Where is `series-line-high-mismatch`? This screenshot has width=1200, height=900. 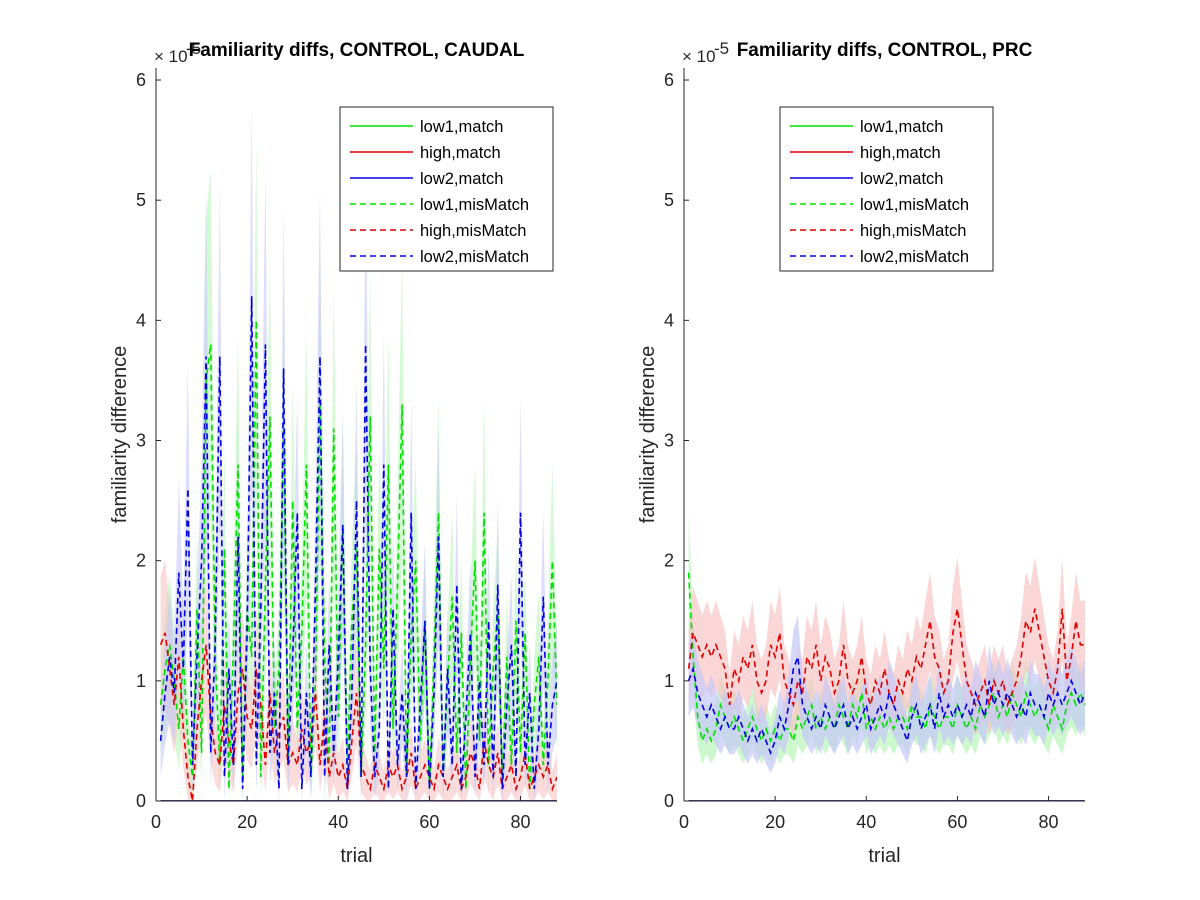
series-line-high-mismatch is located at coordinates (886, 658).